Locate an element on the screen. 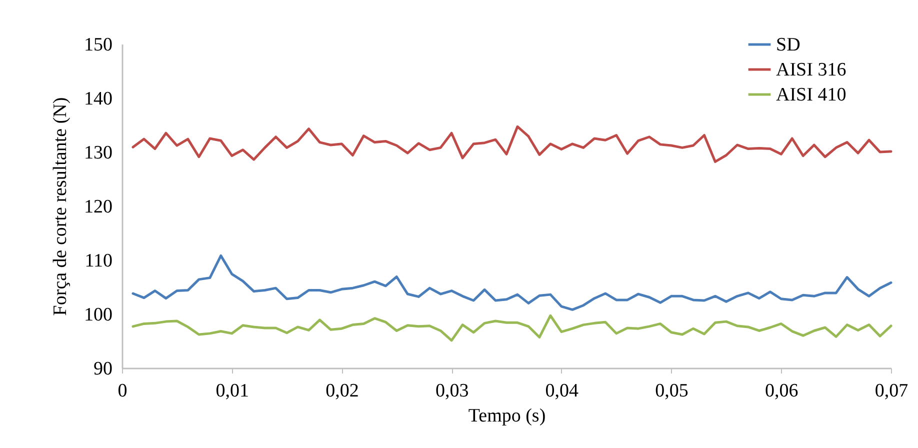  y-axis-title: Força de corte resultante (N) is located at coordinates (60, 206).